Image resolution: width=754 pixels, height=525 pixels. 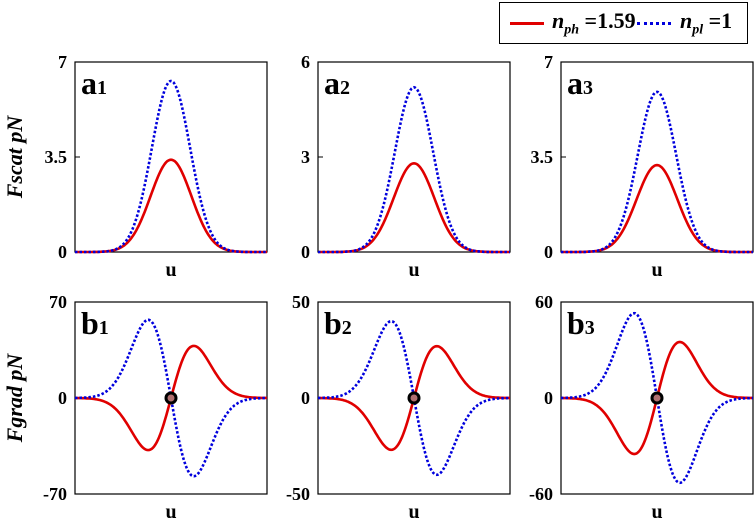 I want to click on panel-label: a2, so click(x=337, y=83).